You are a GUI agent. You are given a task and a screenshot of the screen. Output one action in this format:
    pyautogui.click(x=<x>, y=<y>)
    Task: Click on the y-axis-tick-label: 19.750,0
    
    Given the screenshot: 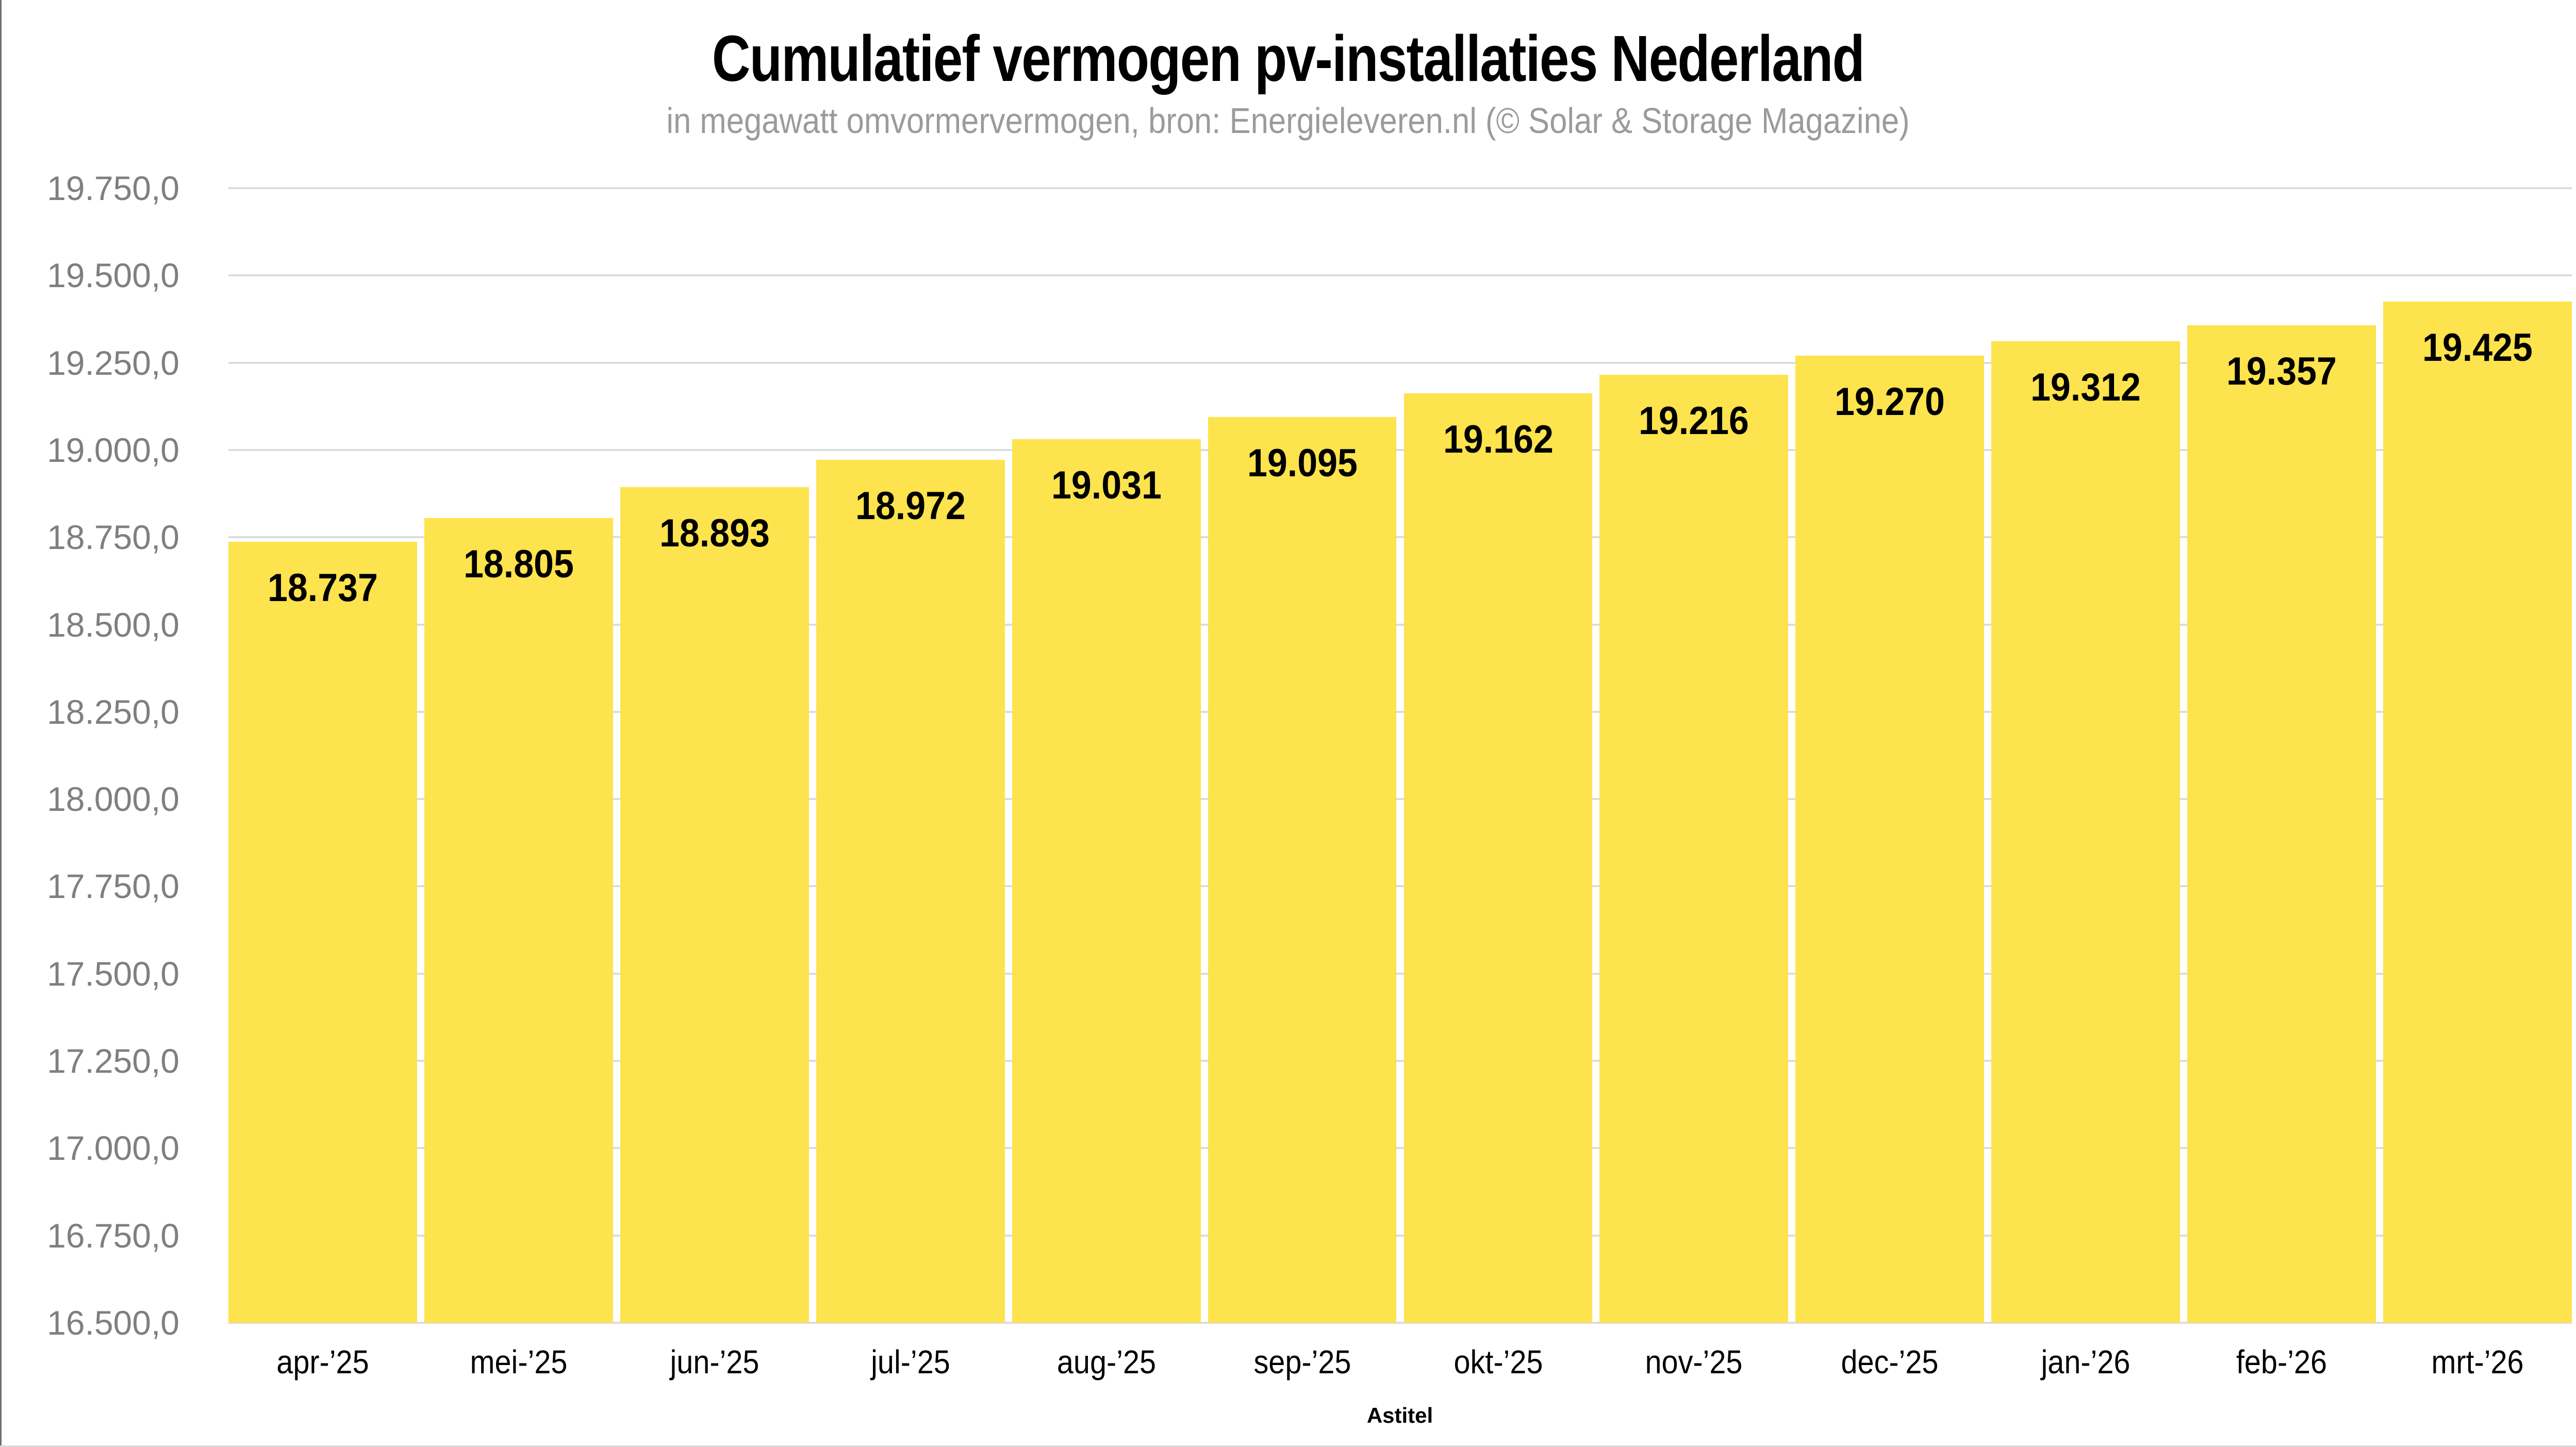 What is the action you would take?
    pyautogui.click(x=113, y=188)
    